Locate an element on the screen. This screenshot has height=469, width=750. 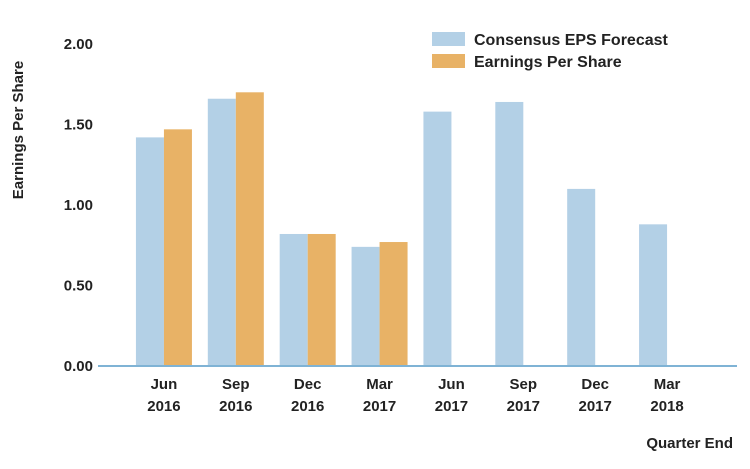
y-axis-ticks: 0.00 0.50 1.00 1.50 2.00 is located at coordinates (78, 205).